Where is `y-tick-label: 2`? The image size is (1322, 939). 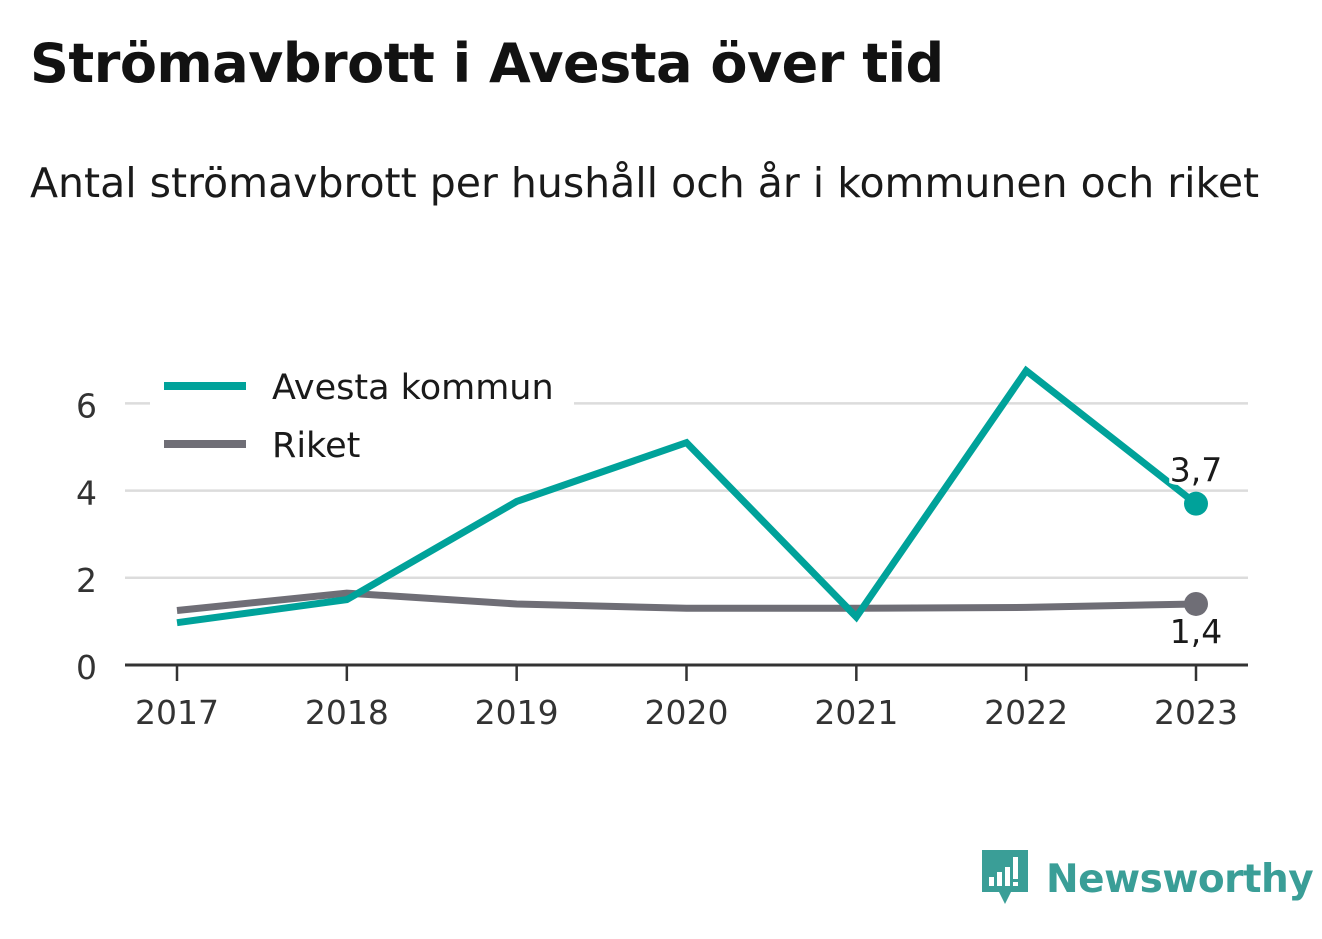 y-tick-label: 2 is located at coordinates (86, 580).